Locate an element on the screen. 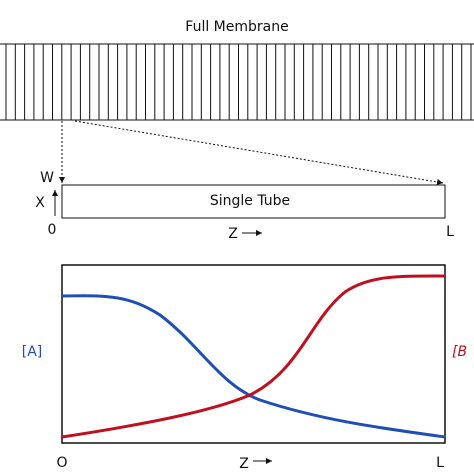 This screenshot has width=474, height=474. plot-end: L is located at coordinates (440, 463).